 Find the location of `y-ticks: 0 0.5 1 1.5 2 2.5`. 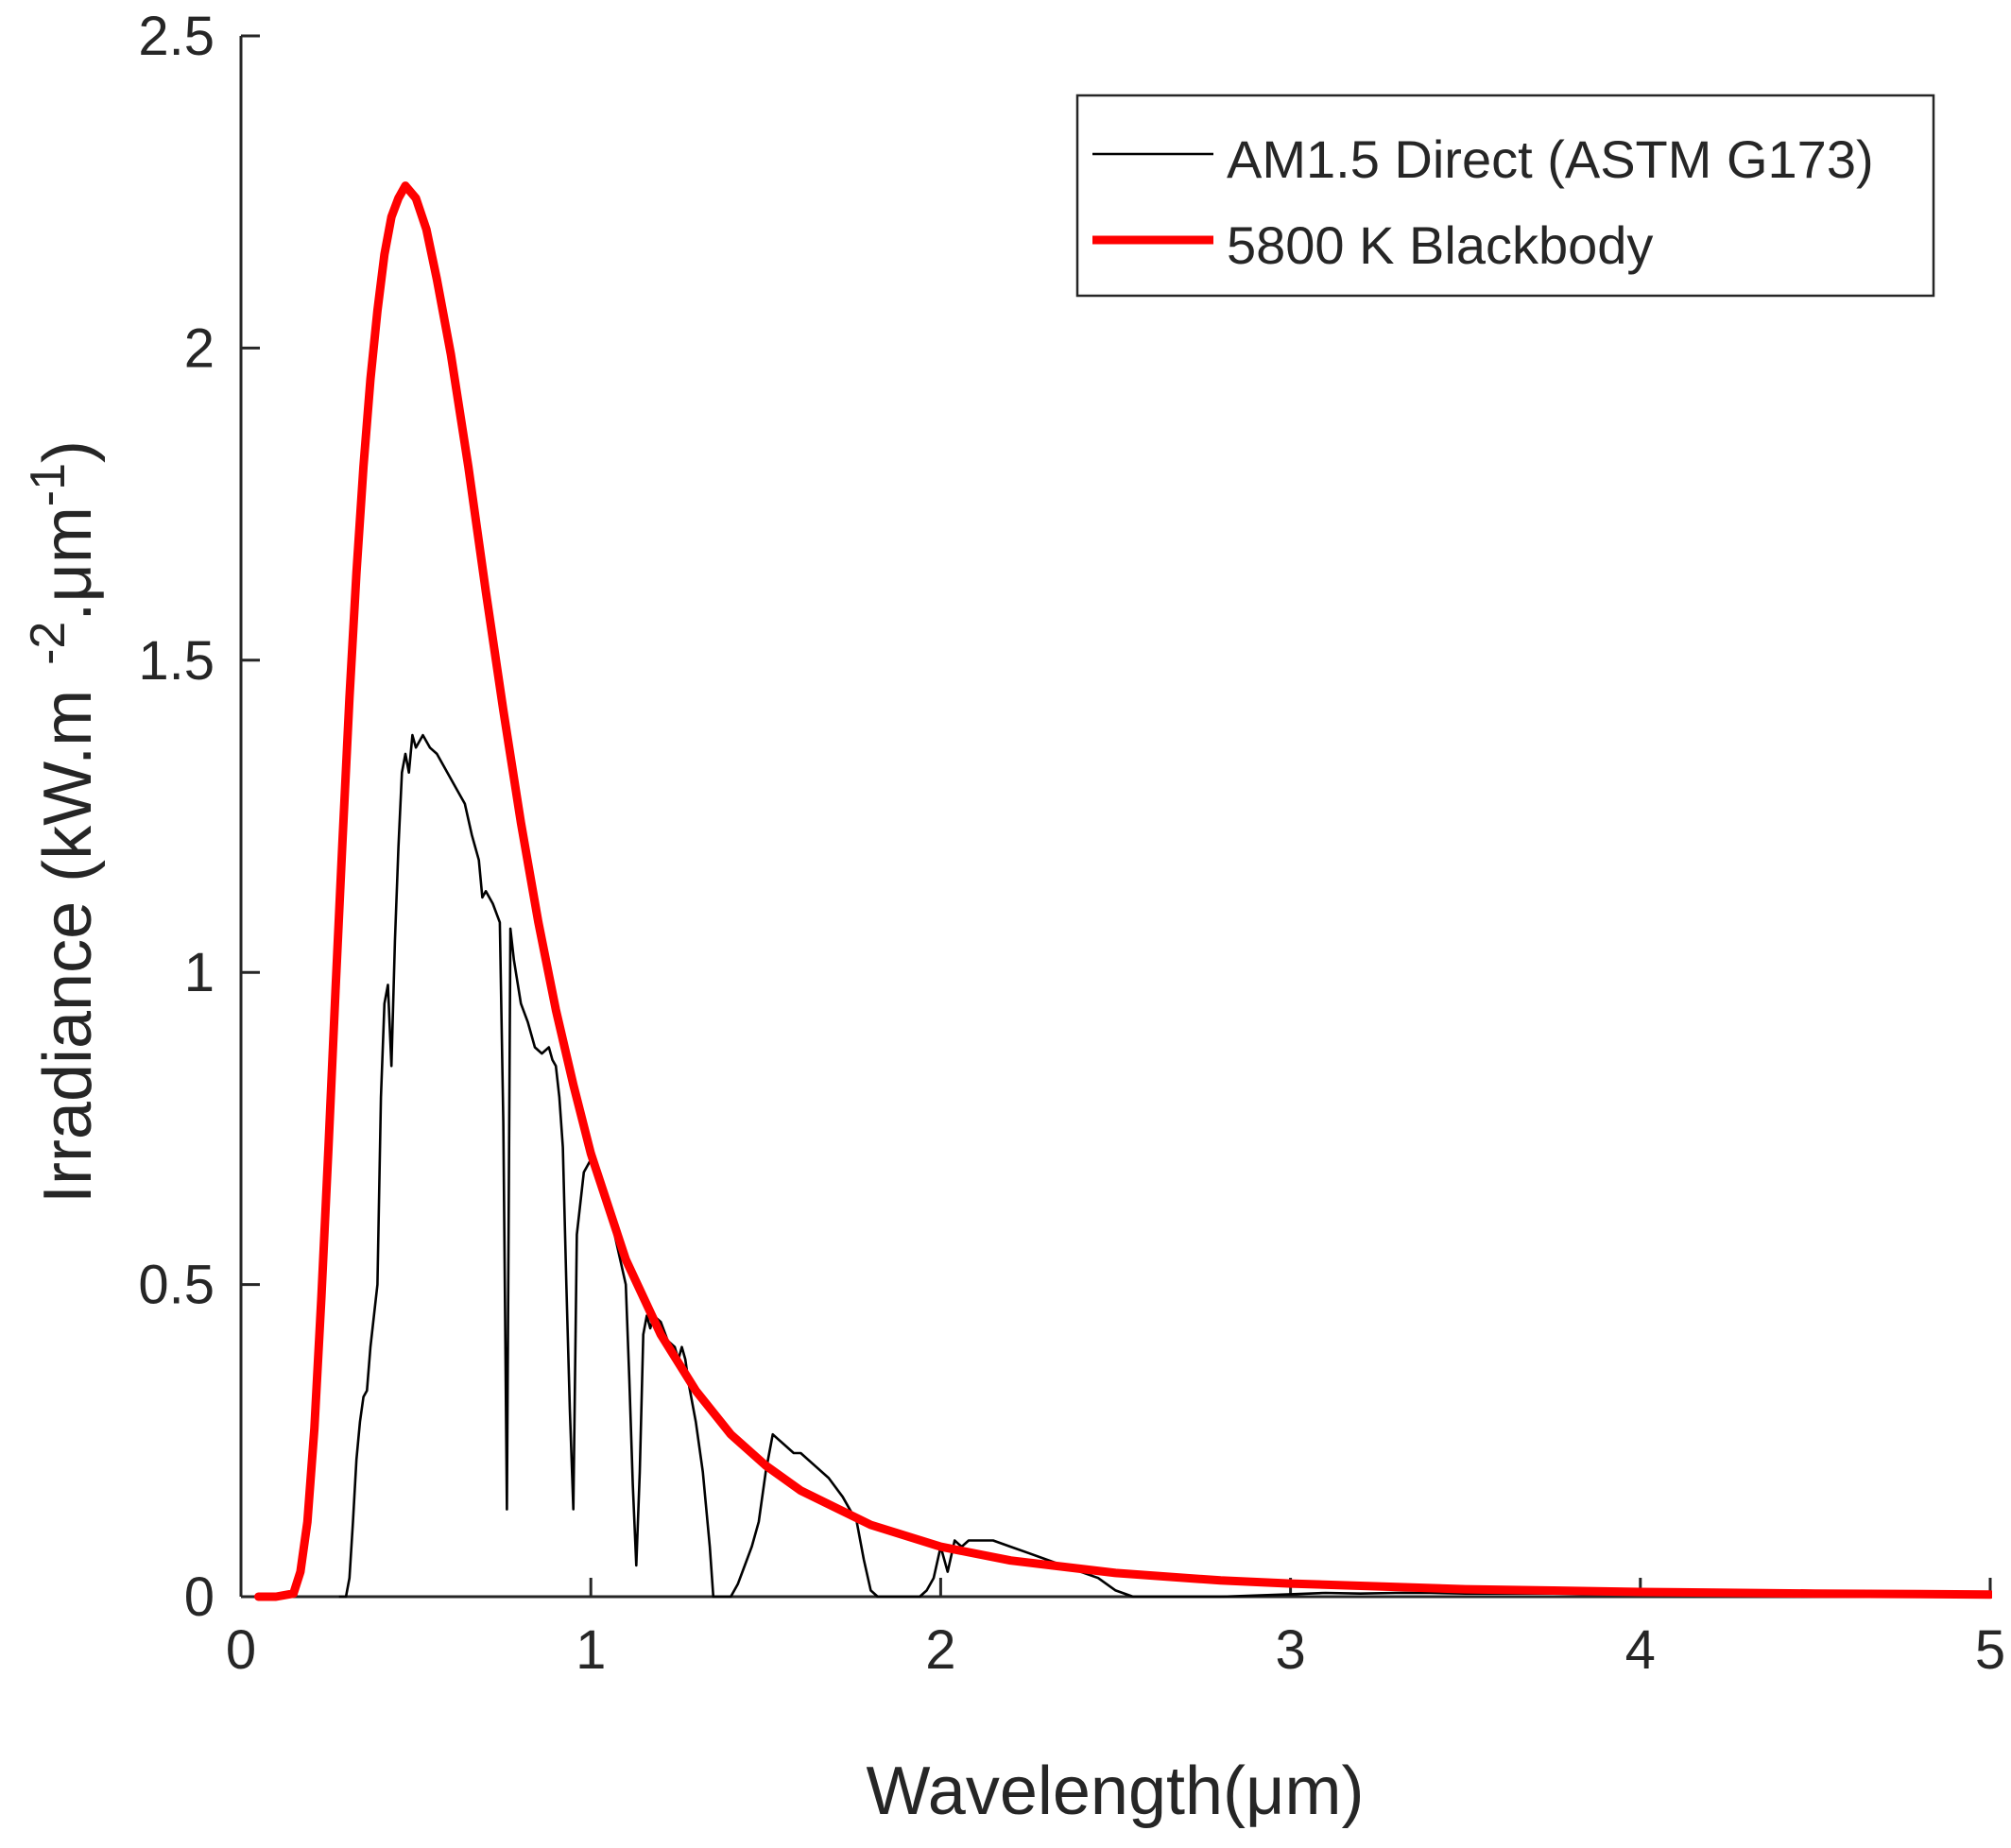

y-ticks: 0 0.5 1 1.5 2 2.5 is located at coordinates (199, 817).